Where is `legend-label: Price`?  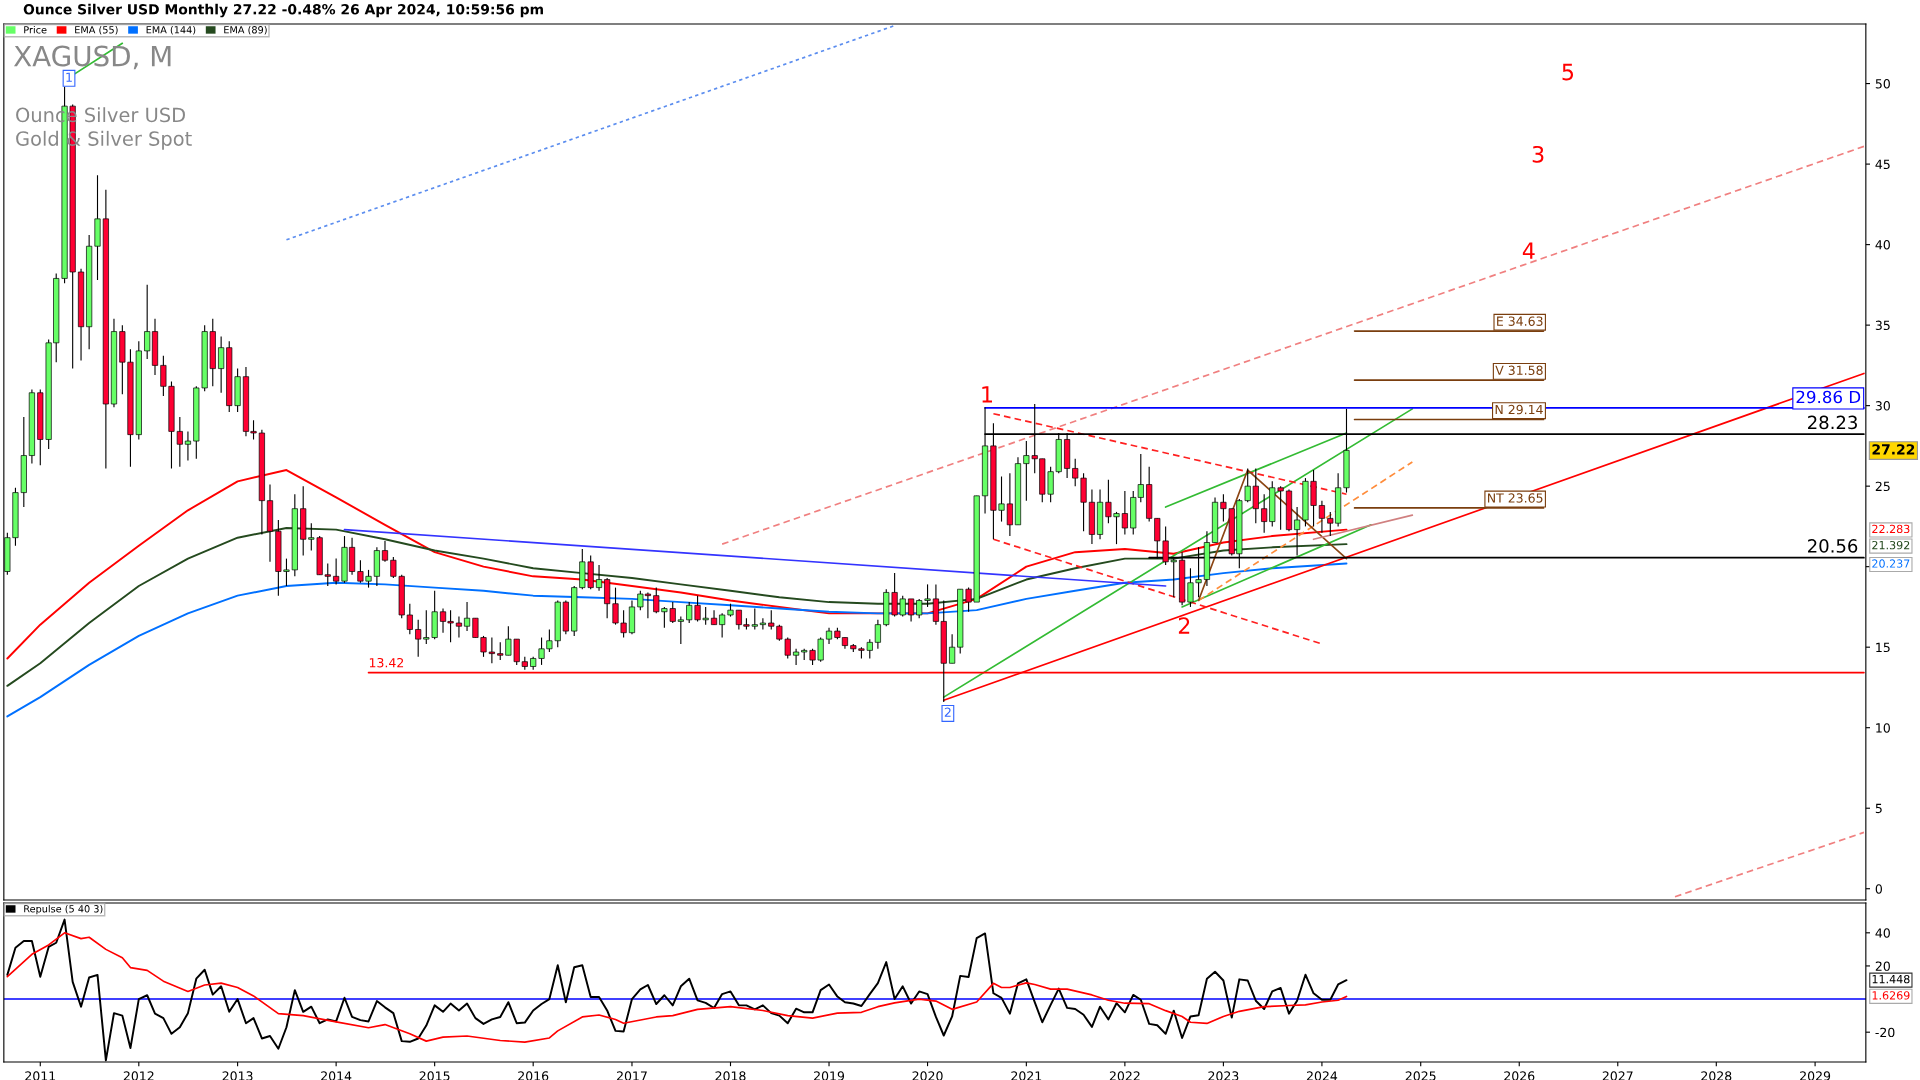
legend-label: Price is located at coordinates (35, 29).